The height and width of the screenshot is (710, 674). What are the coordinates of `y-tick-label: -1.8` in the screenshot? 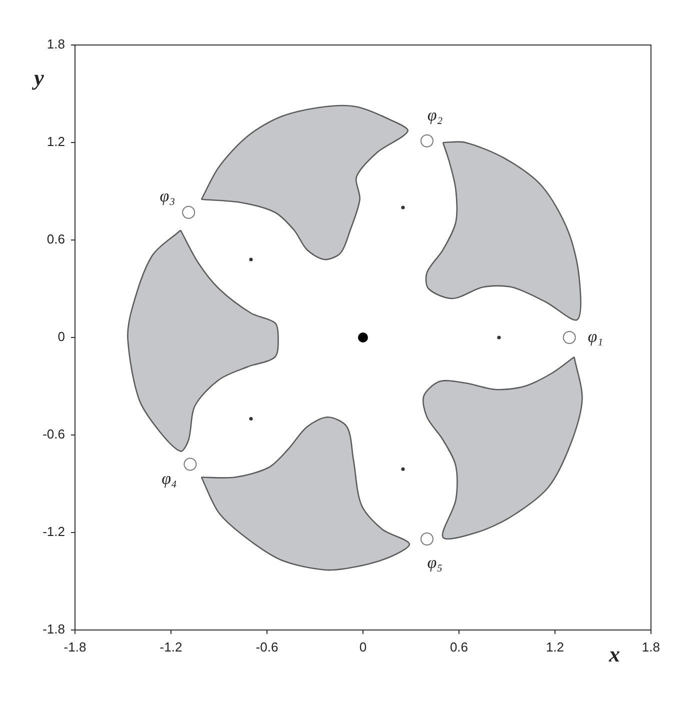 It's located at (53, 629).